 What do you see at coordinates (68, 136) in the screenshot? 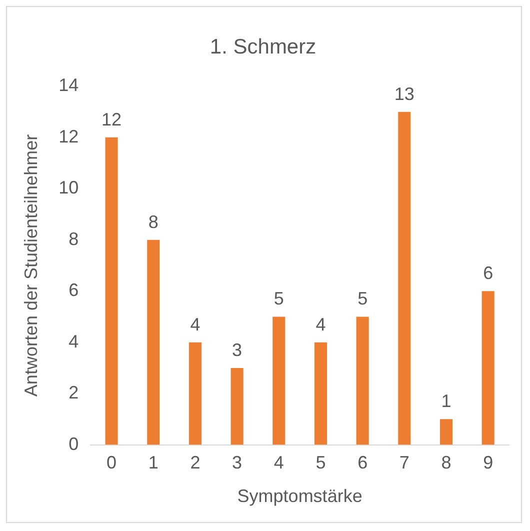
I see `y-tick-label: 12` at bounding box center [68, 136].